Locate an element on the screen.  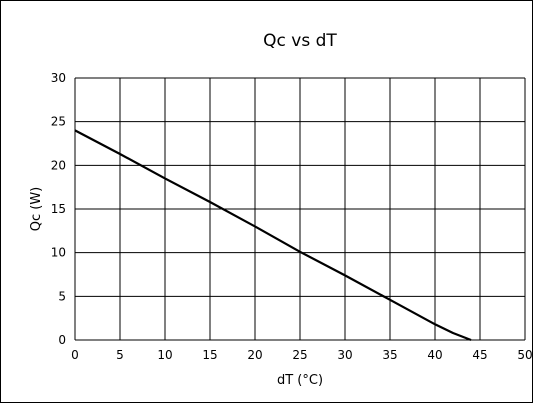
y-axis-label: Qc (W) is located at coordinates (36, 209).